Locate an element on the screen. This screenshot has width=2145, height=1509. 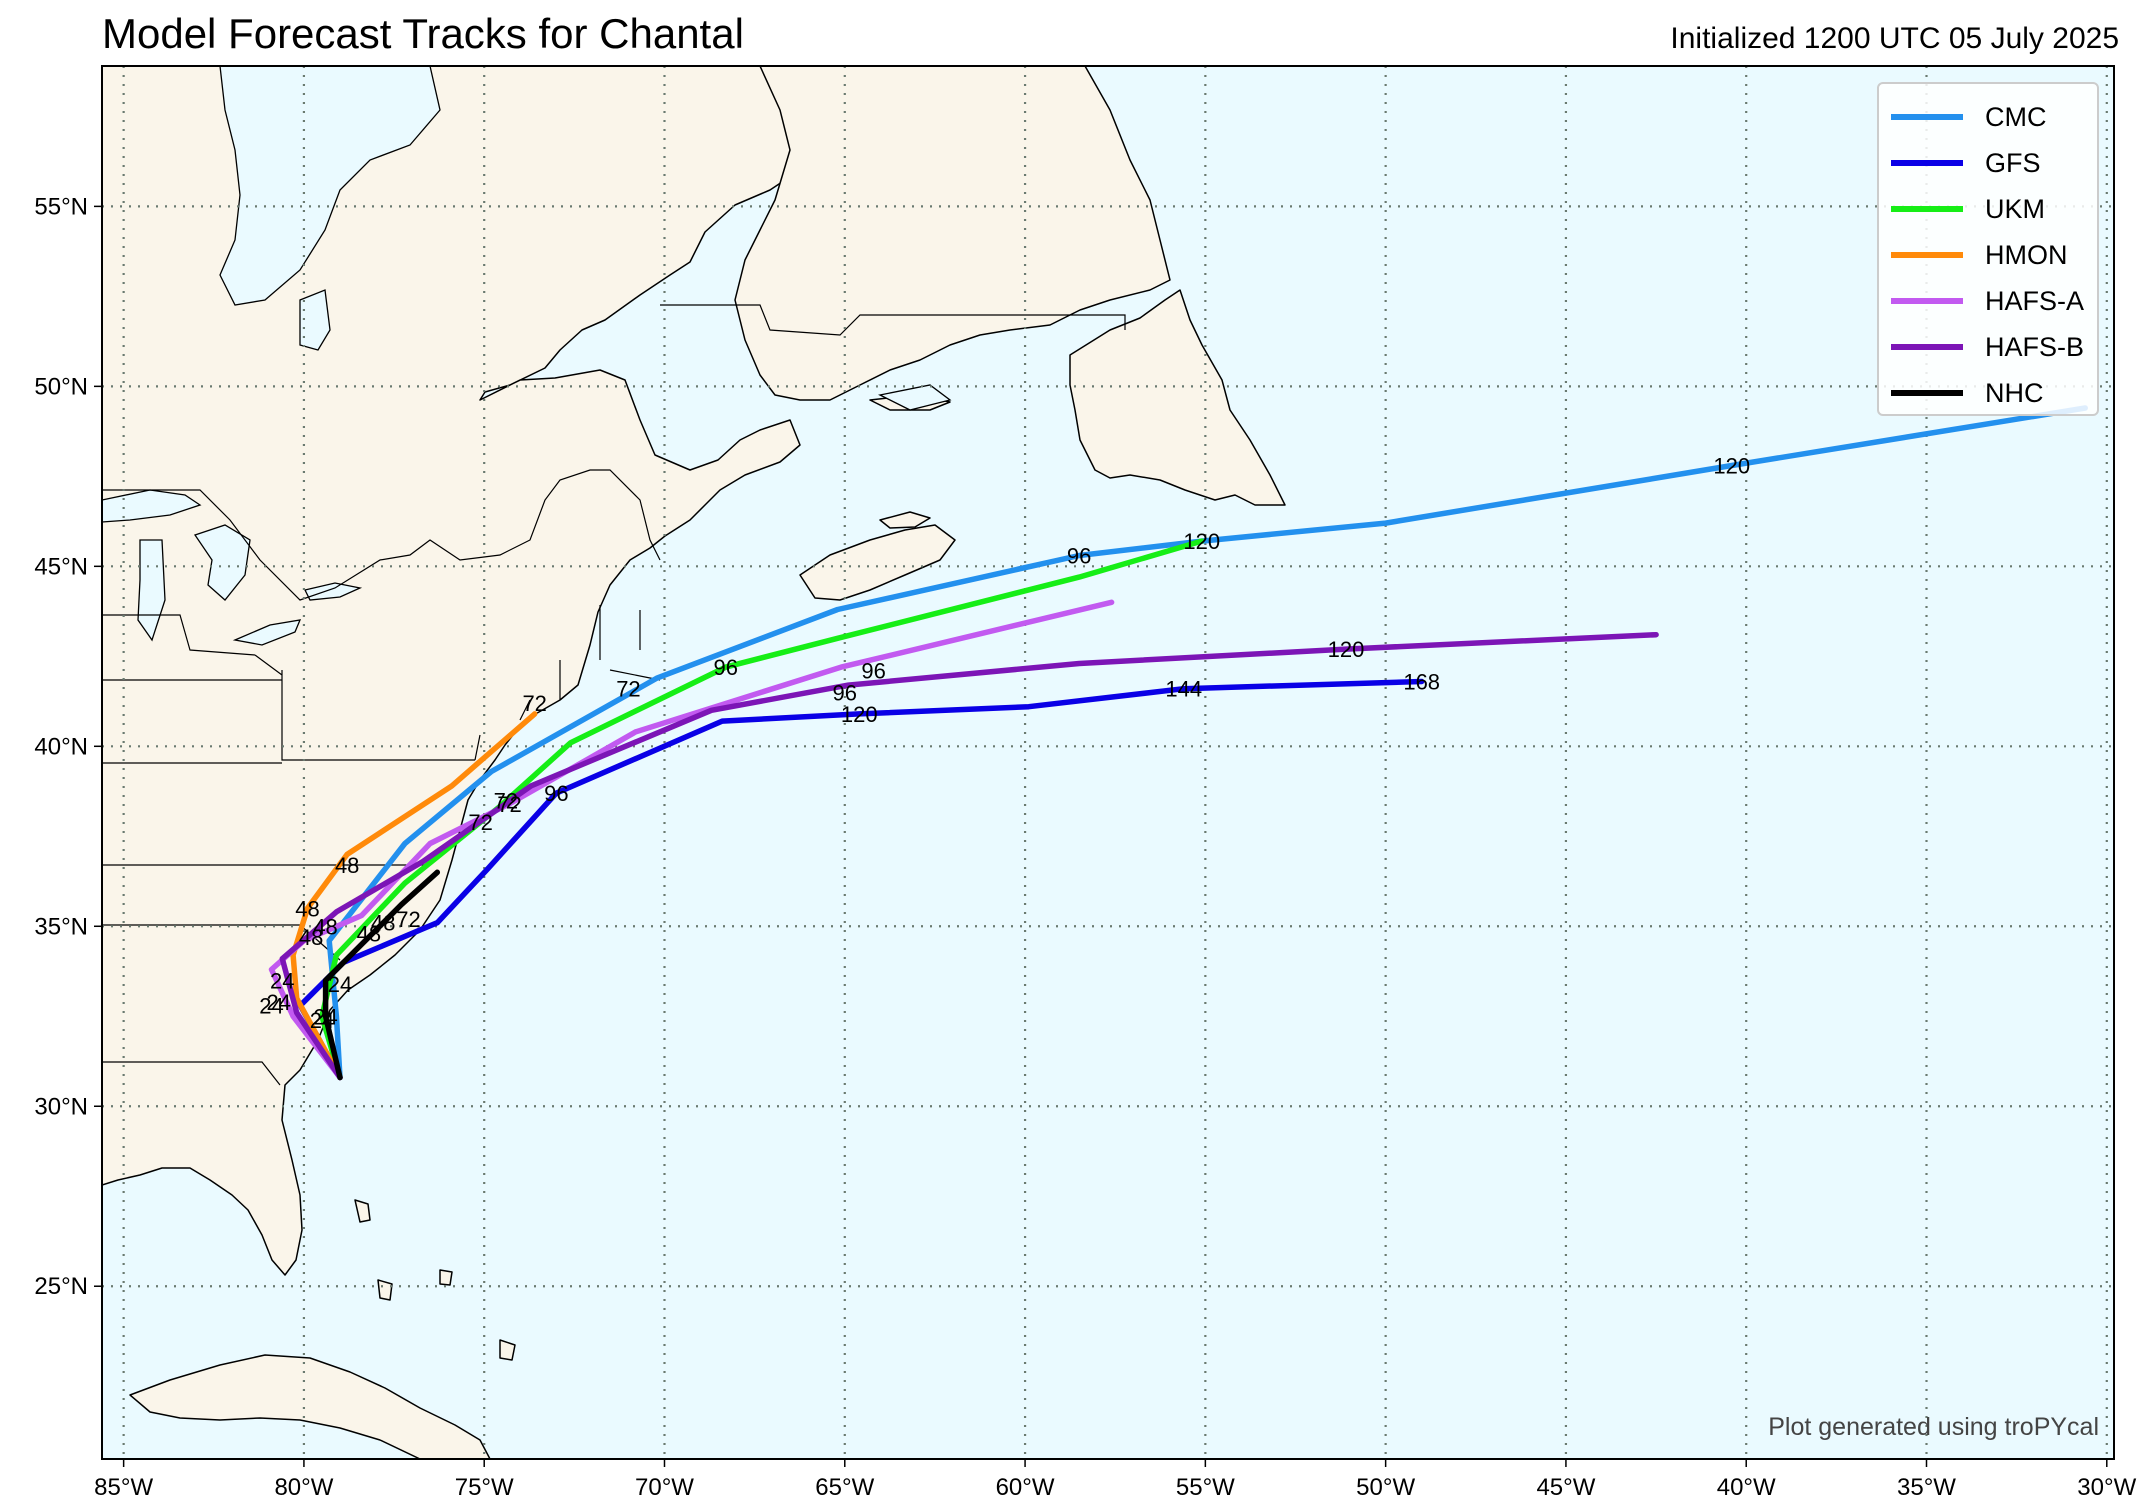
hour-label-ukm: 96 is located at coordinates (726, 667).